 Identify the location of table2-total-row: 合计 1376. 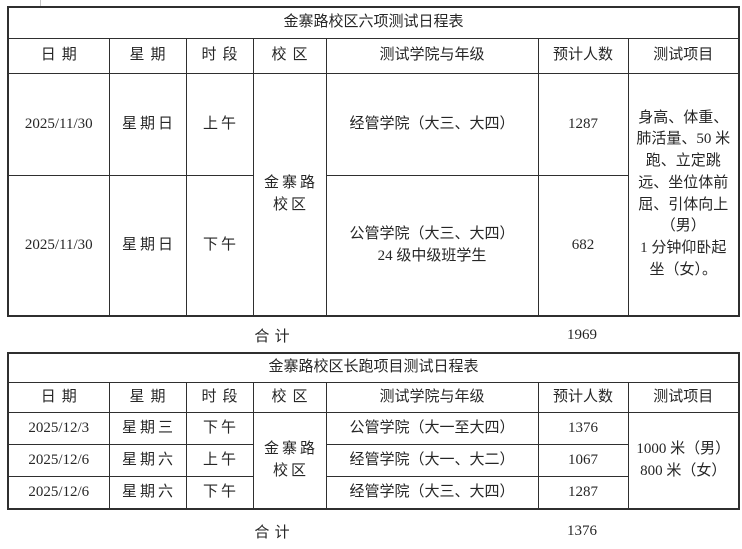
(372, 531).